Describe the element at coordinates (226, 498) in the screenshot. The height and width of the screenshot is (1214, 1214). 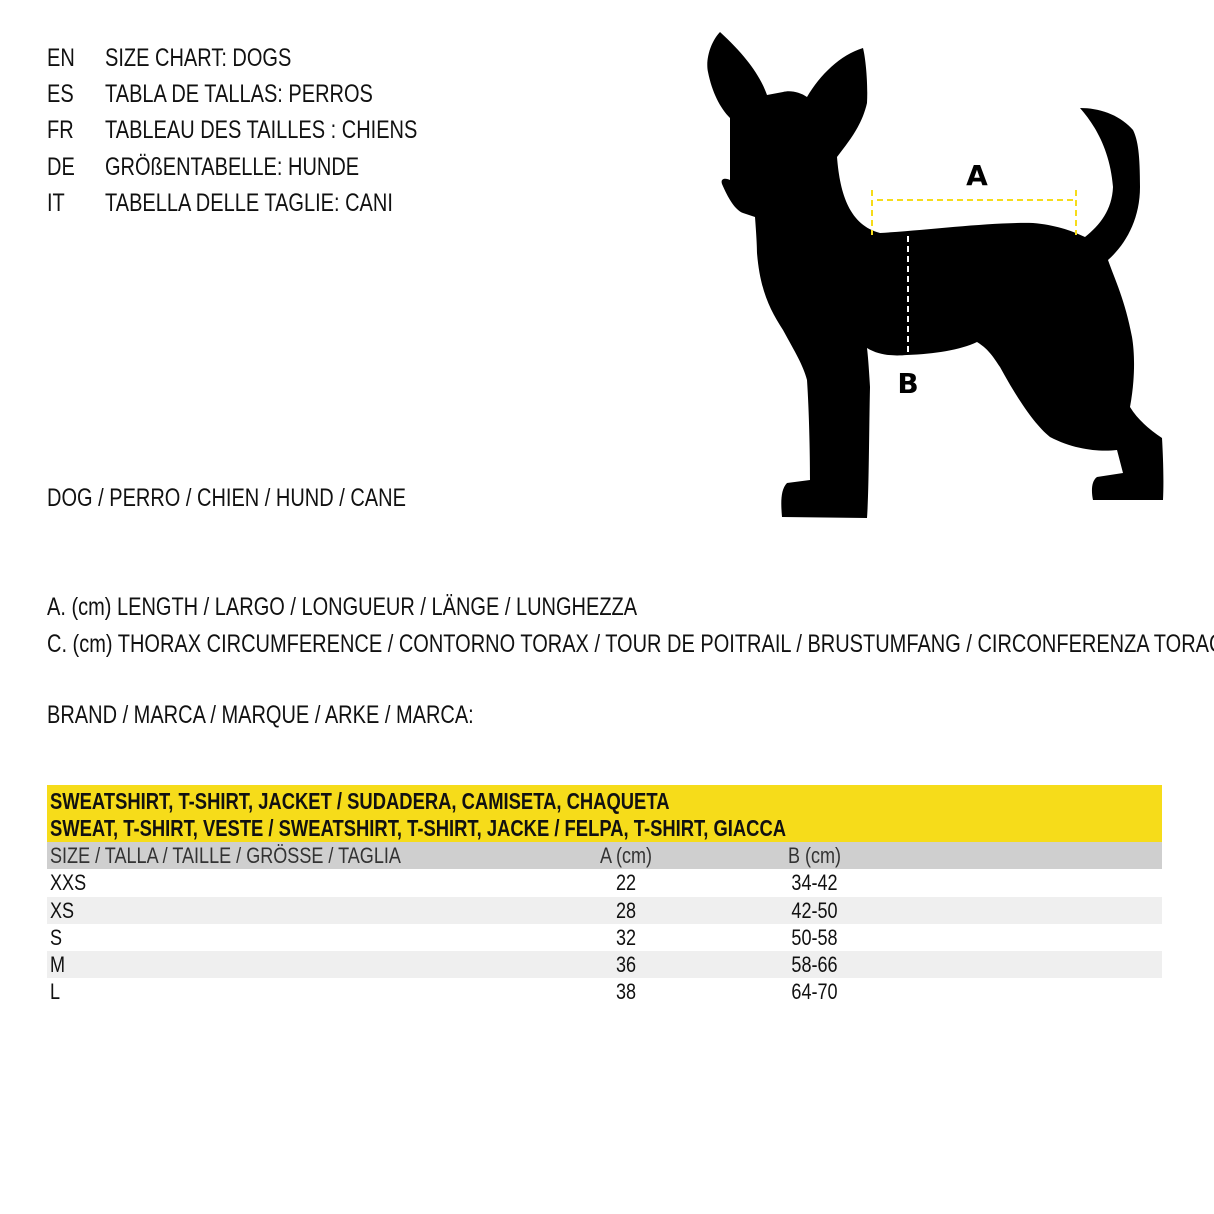
I see `animal-label: DOG / PERRO / CHIEN / HUND / CANE` at that location.